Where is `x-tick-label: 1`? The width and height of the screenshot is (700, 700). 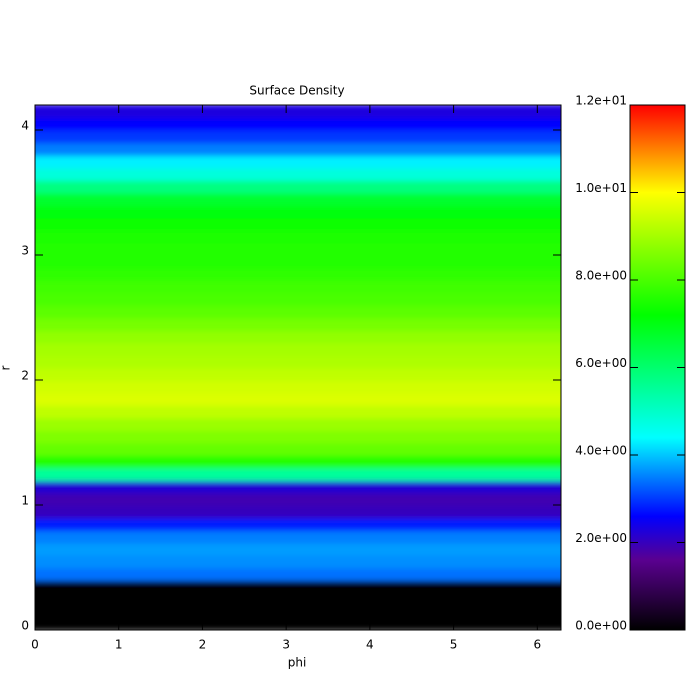 x-tick-label: 1 is located at coordinates (119, 645).